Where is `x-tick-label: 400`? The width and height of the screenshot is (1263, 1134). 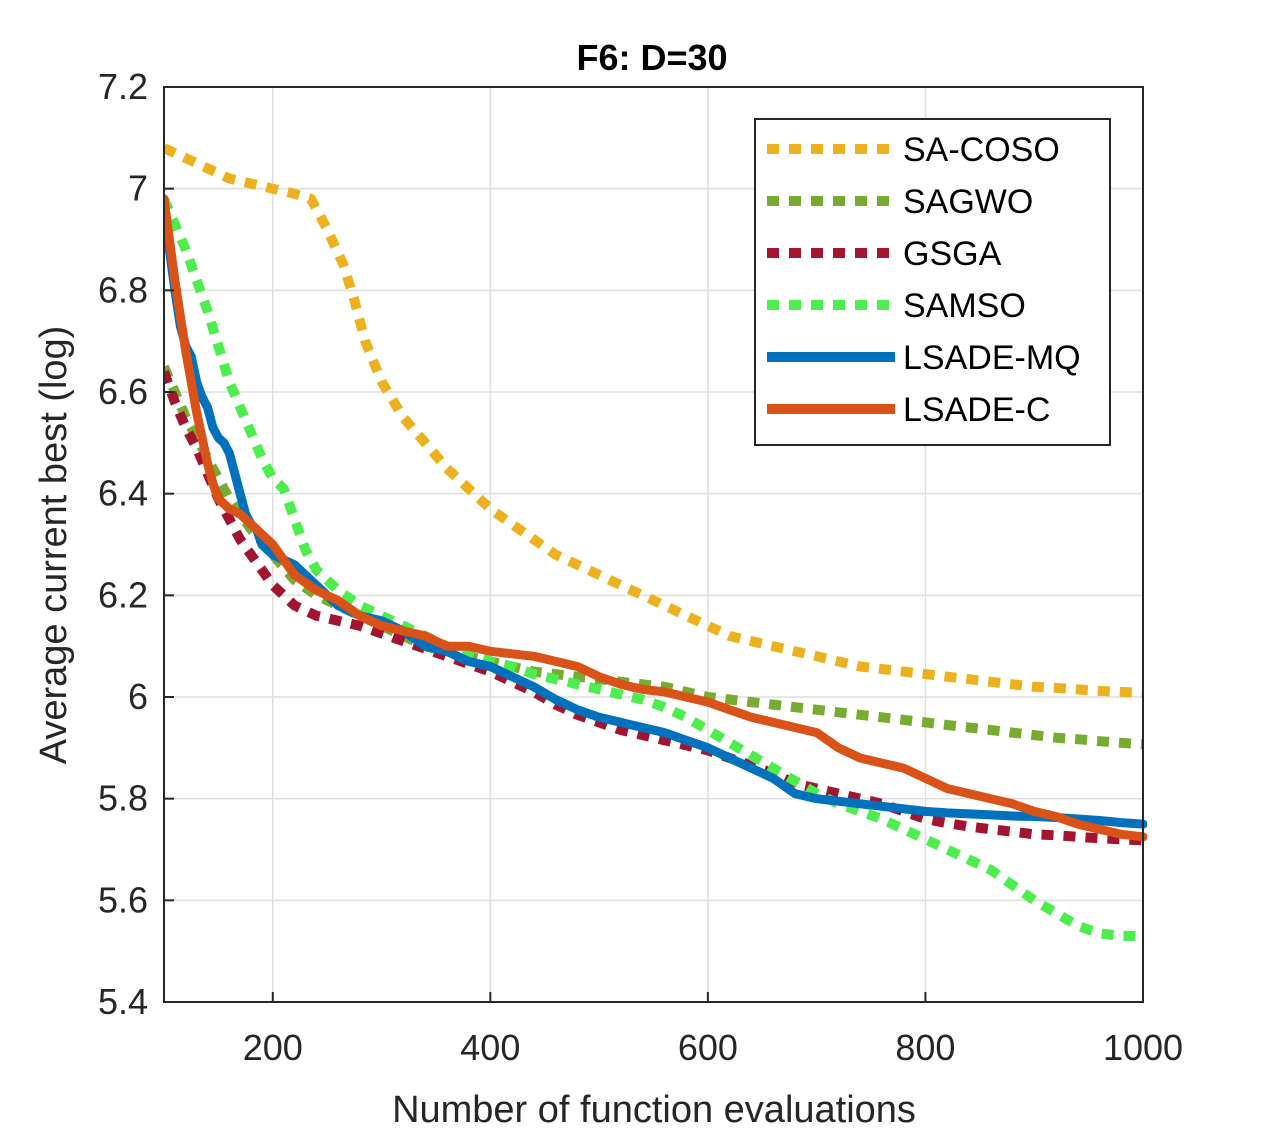 x-tick-label: 400 is located at coordinates (490, 1047).